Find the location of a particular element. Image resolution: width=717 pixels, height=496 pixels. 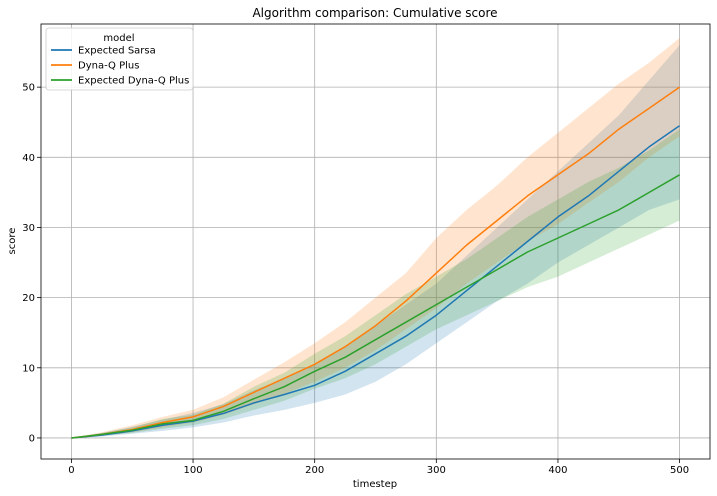

y-tick-label: 40 is located at coordinates (28, 158).